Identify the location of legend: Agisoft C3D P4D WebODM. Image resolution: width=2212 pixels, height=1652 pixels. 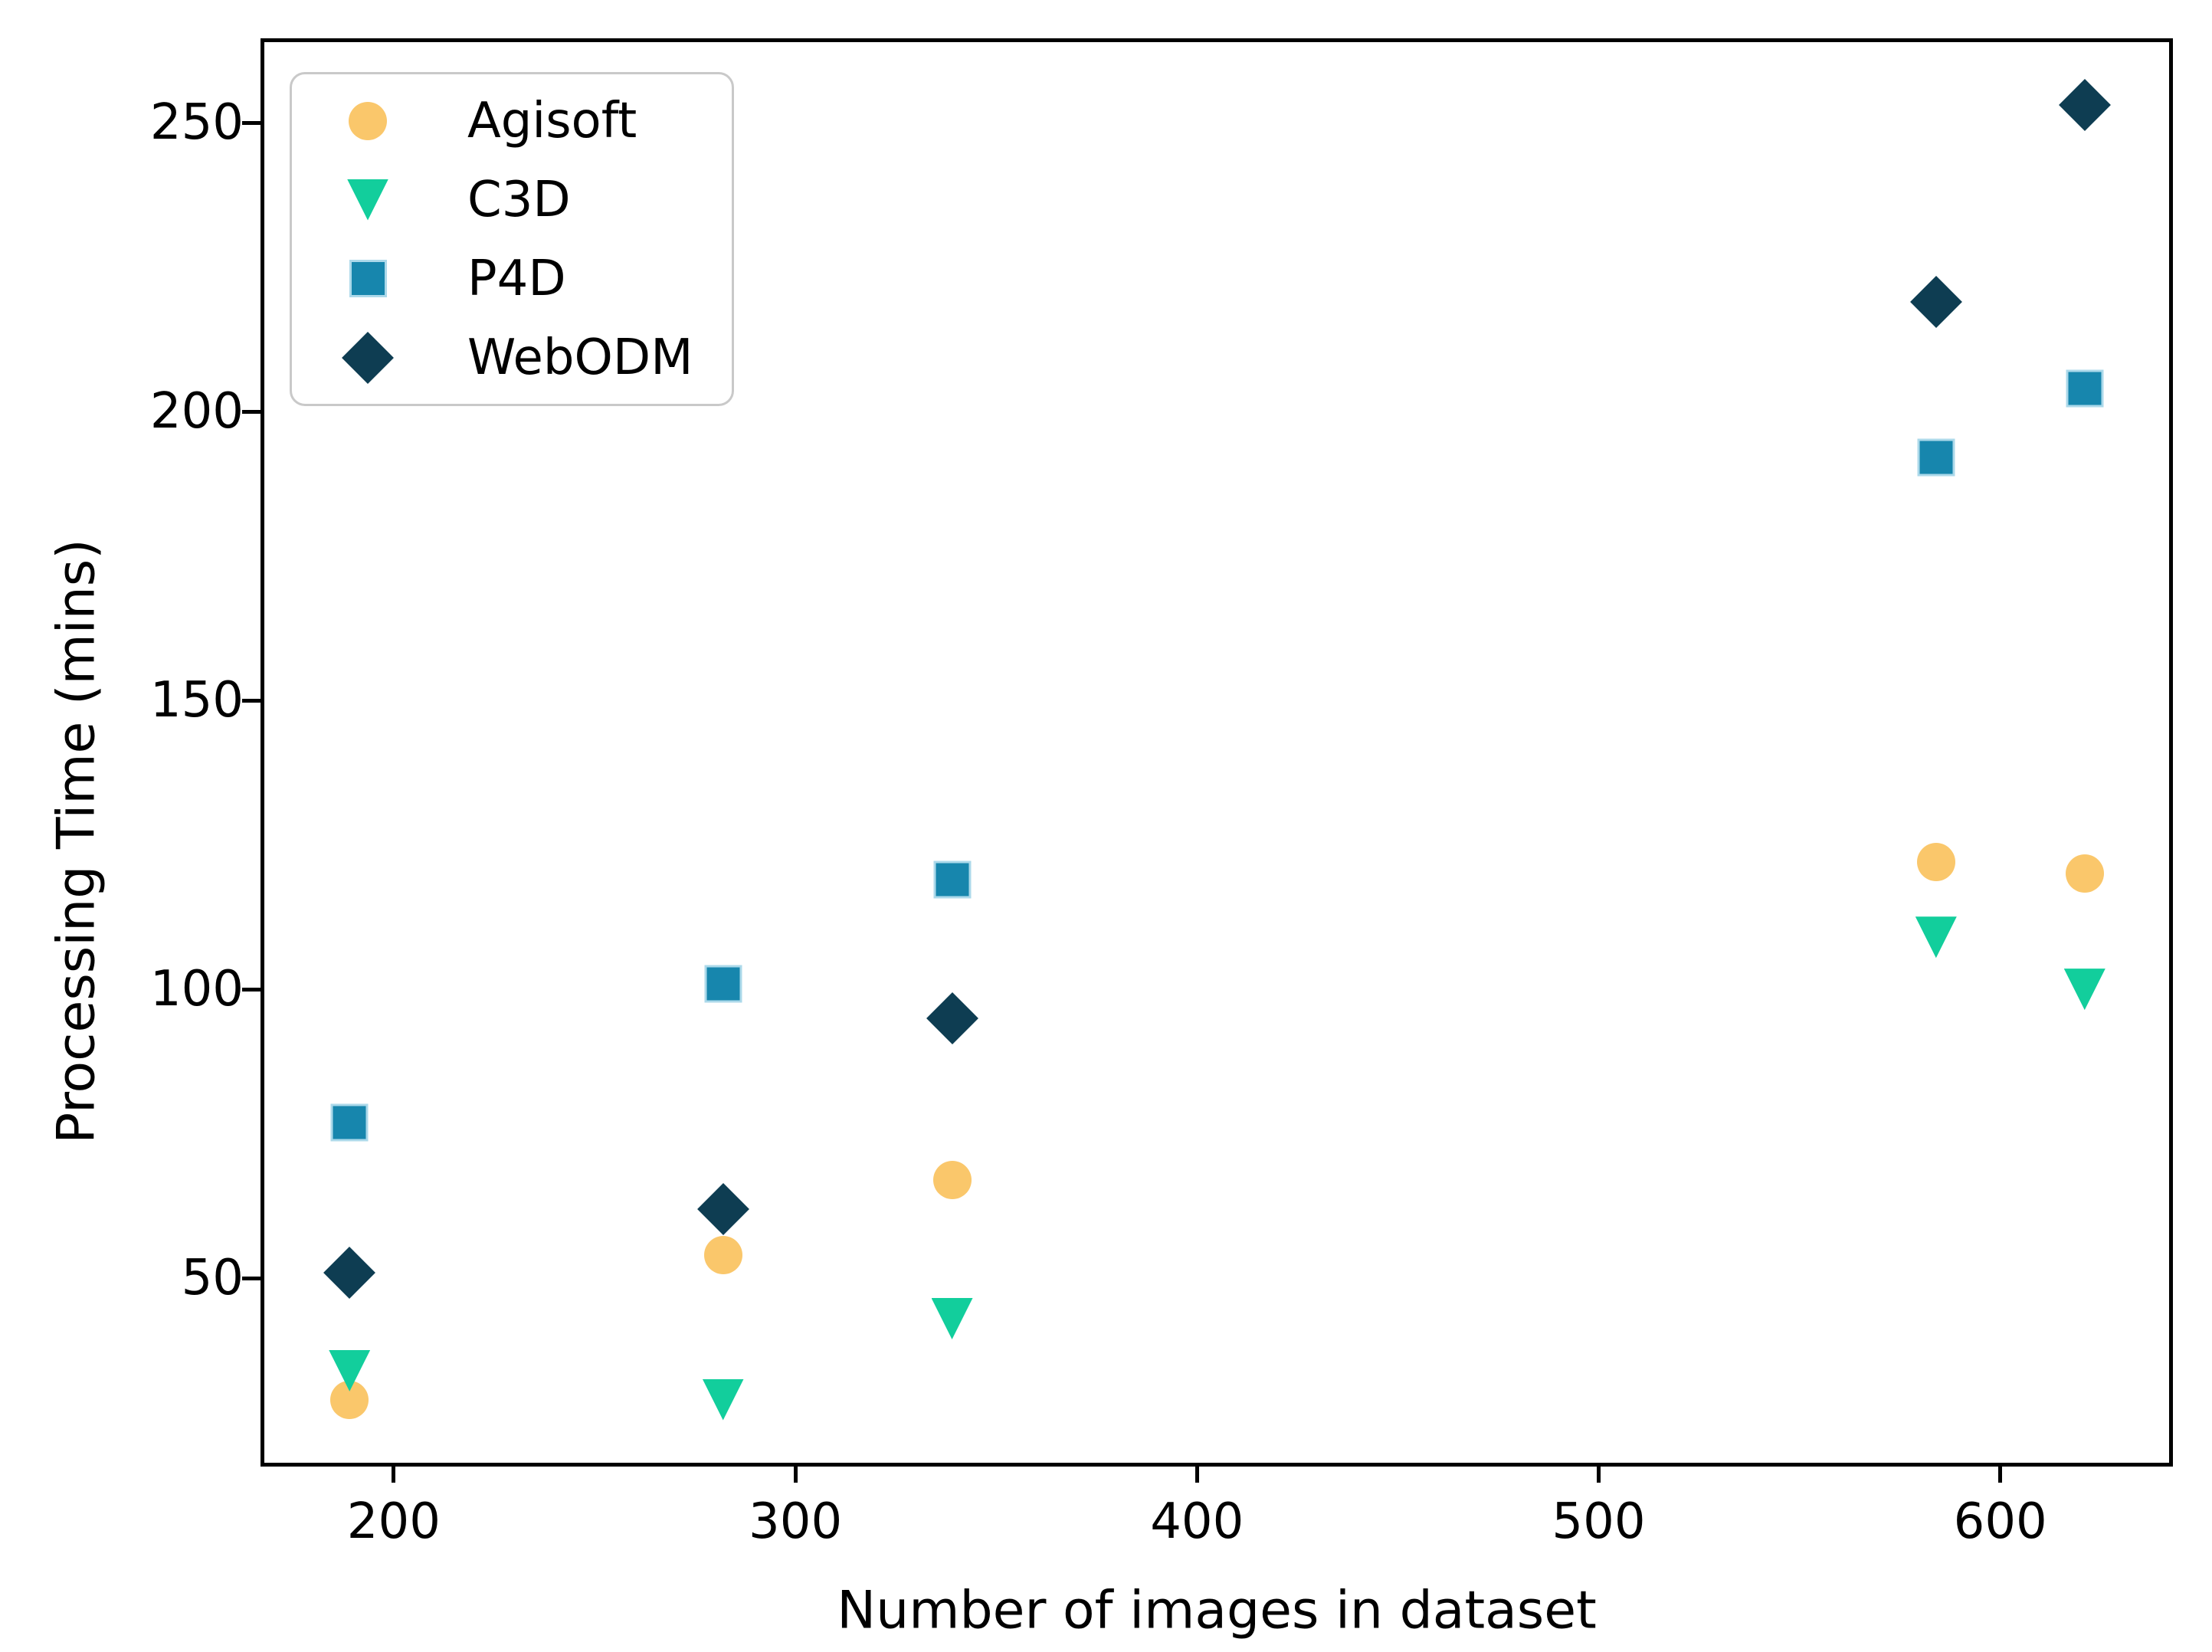
(512, 239).